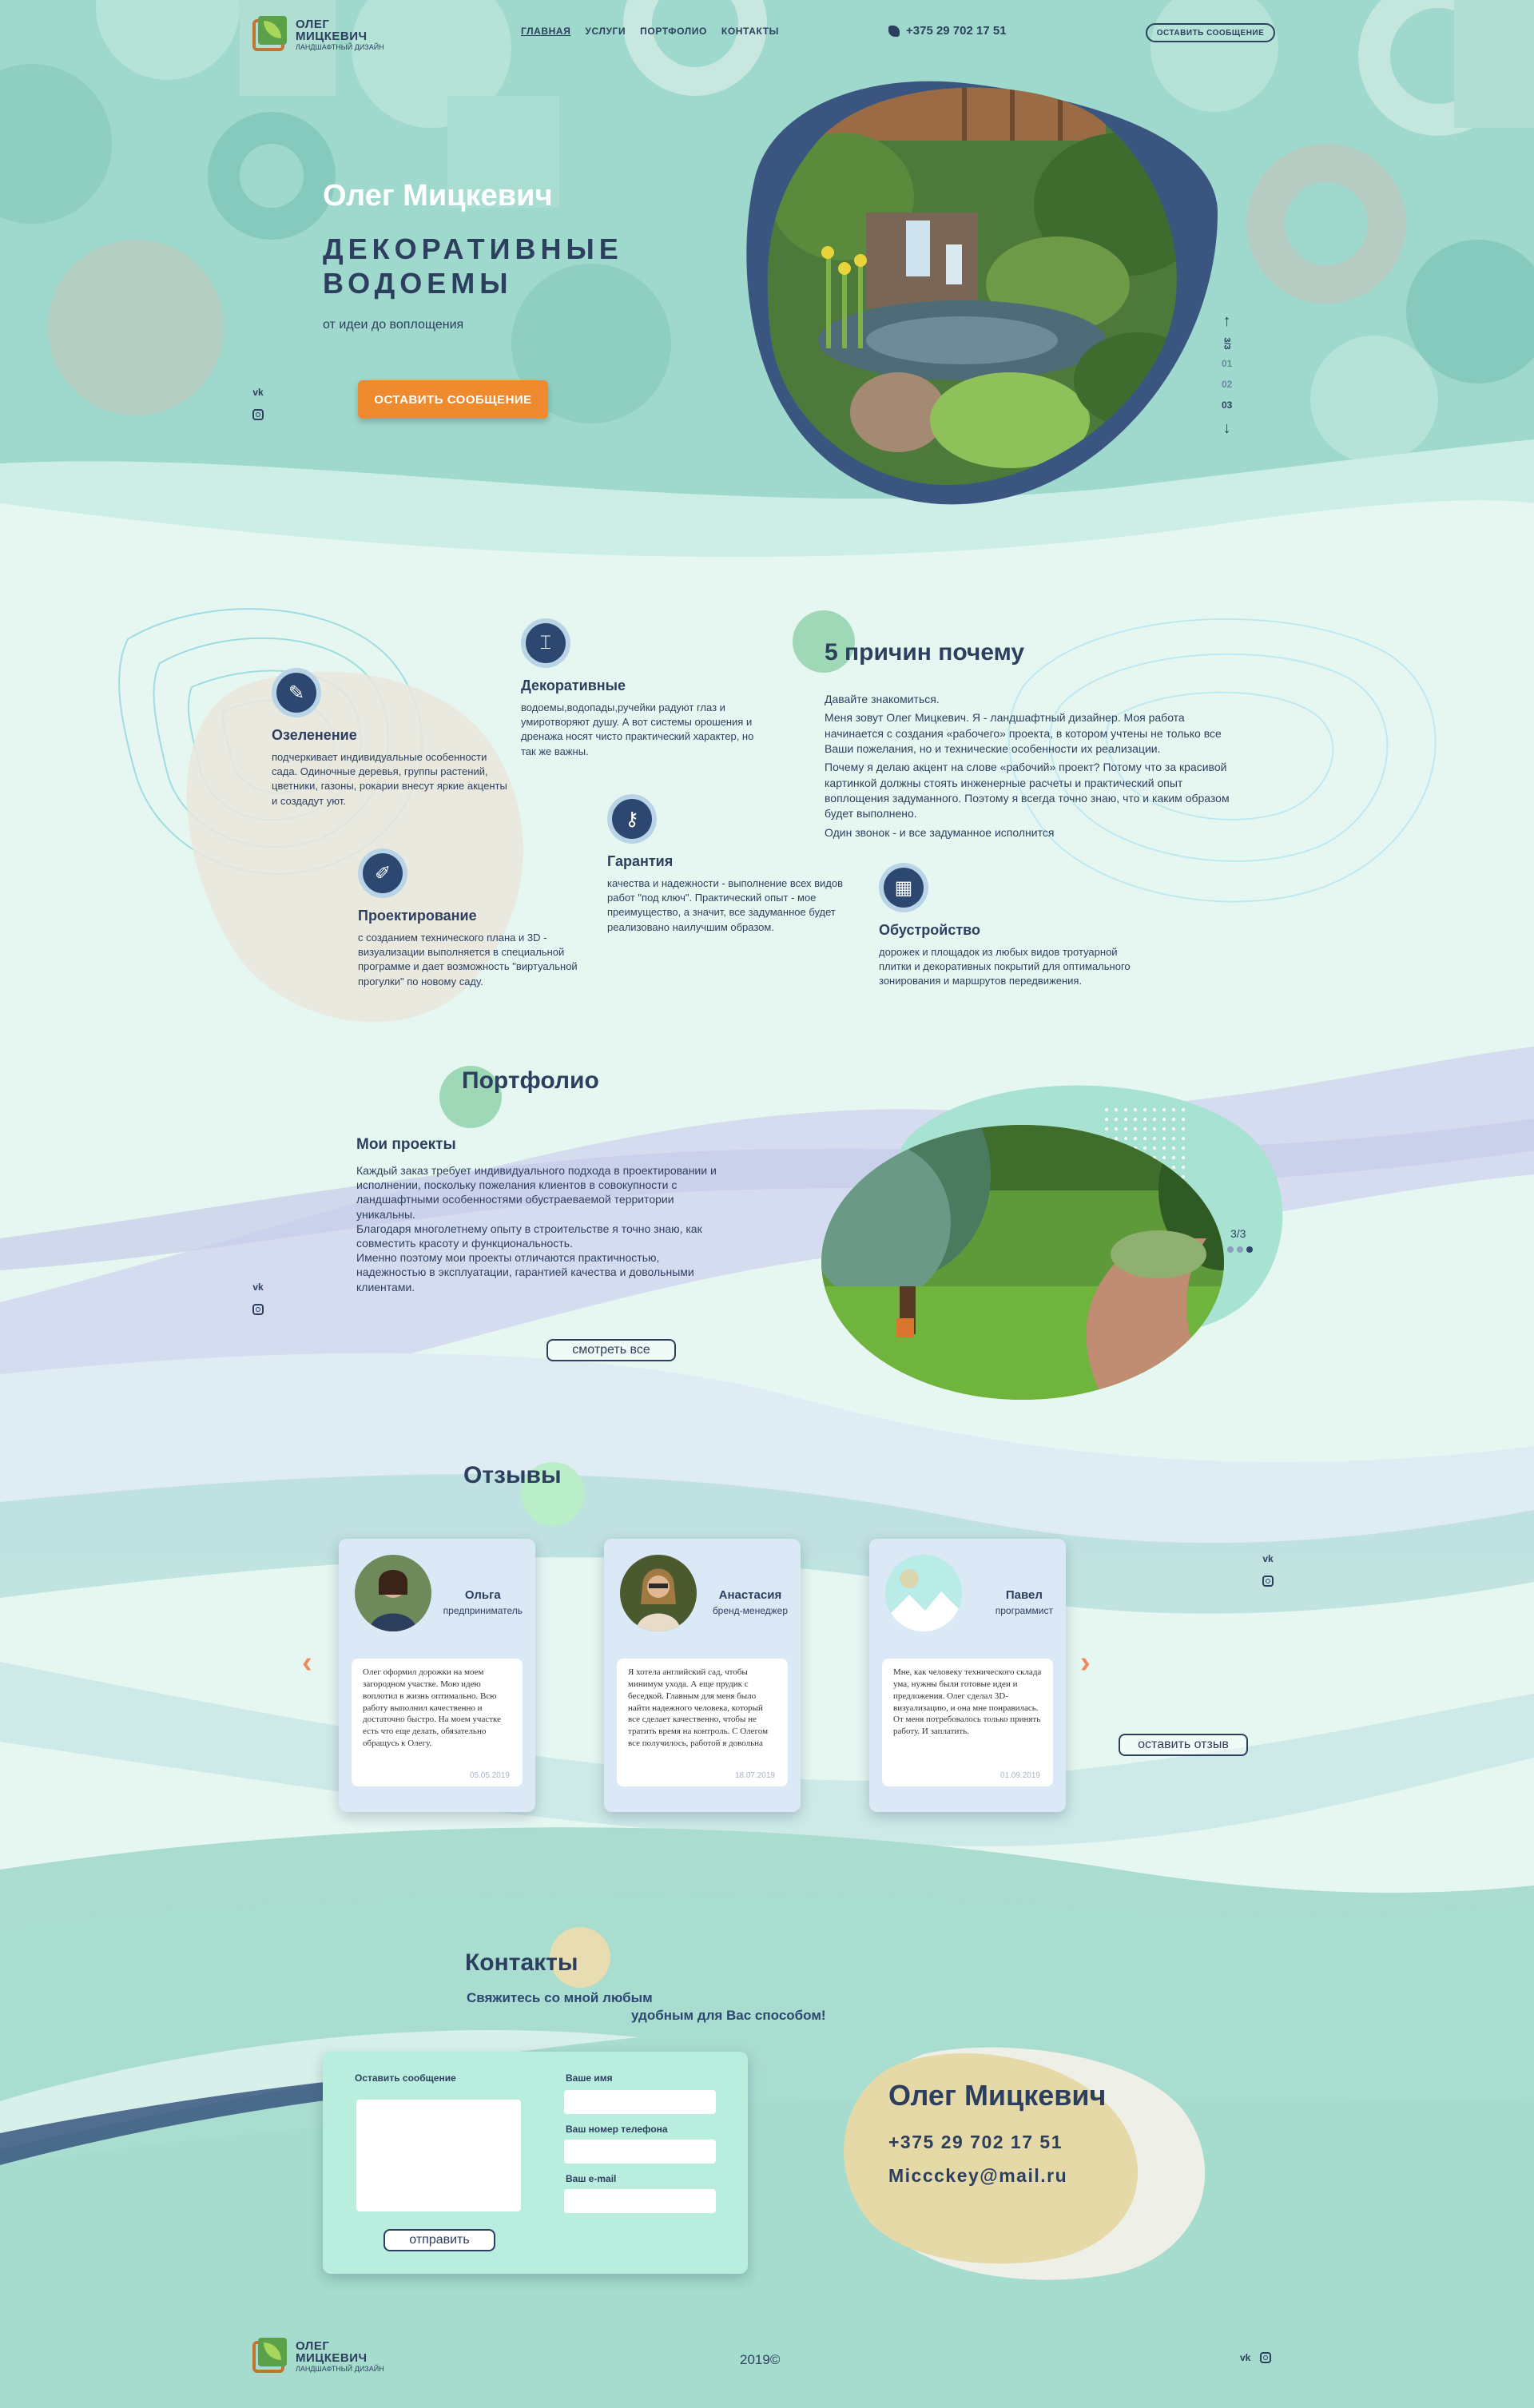 The image size is (1534, 2408). I want to click on hero-slide-item: 01, so click(1227, 364).